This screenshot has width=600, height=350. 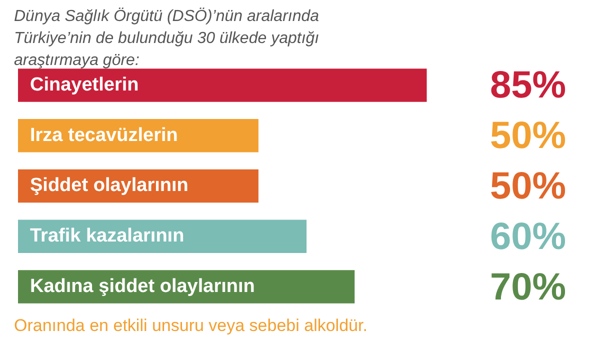 What do you see at coordinates (142, 287) in the screenshot?
I see `y-tick-label: Kadına şiddet olaylarının` at bounding box center [142, 287].